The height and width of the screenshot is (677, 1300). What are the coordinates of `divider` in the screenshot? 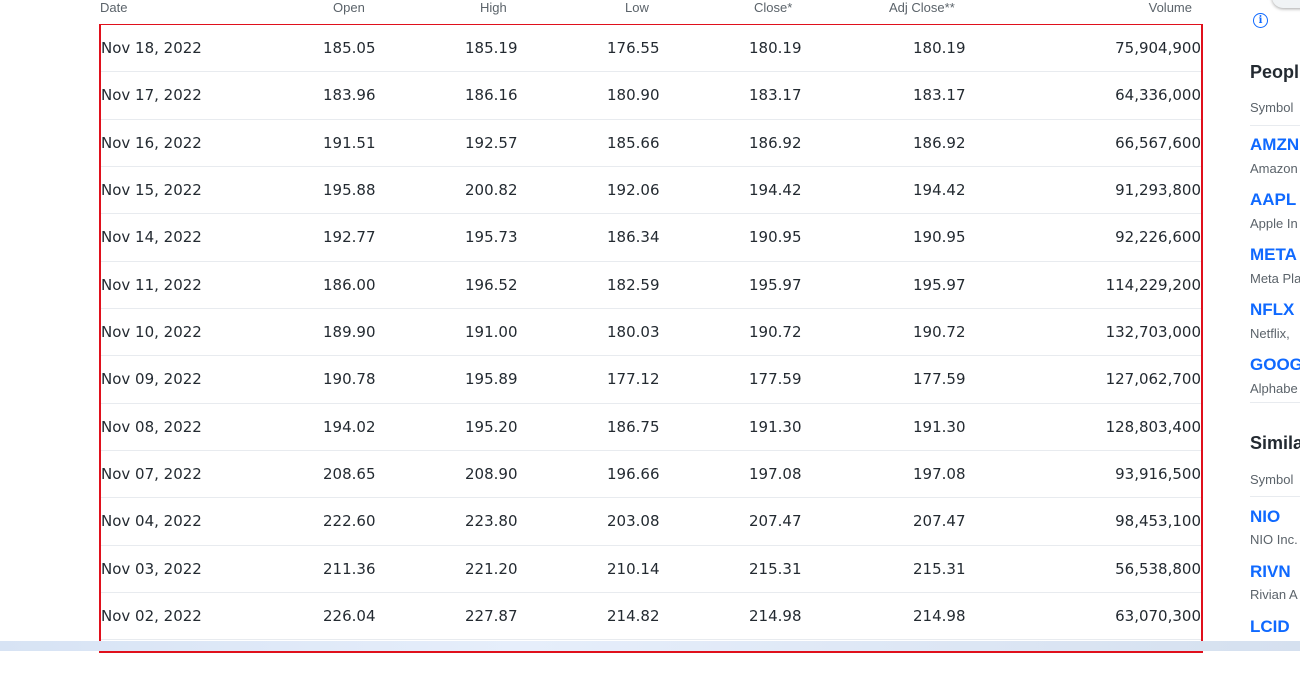 It's located at (1275, 125).